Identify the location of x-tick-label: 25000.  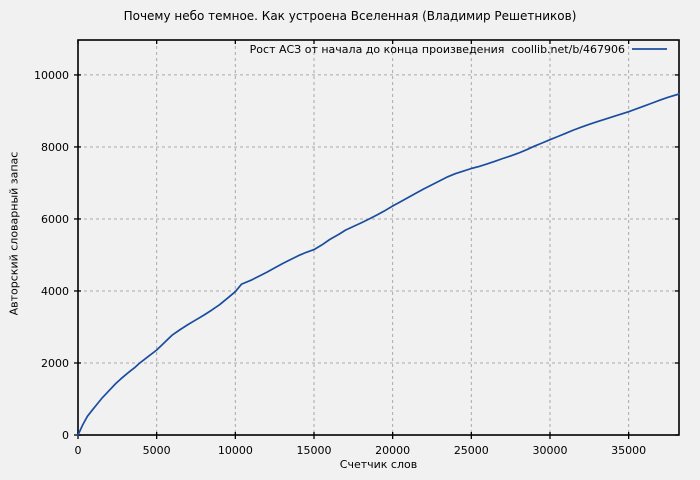
(471, 450).